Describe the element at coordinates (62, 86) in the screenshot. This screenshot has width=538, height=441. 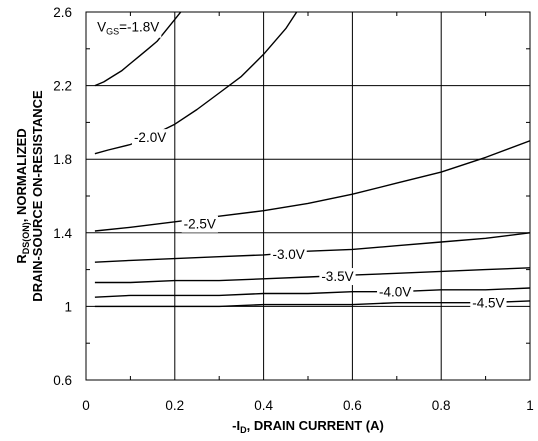
I see `y-tick-label: 2.2` at that location.